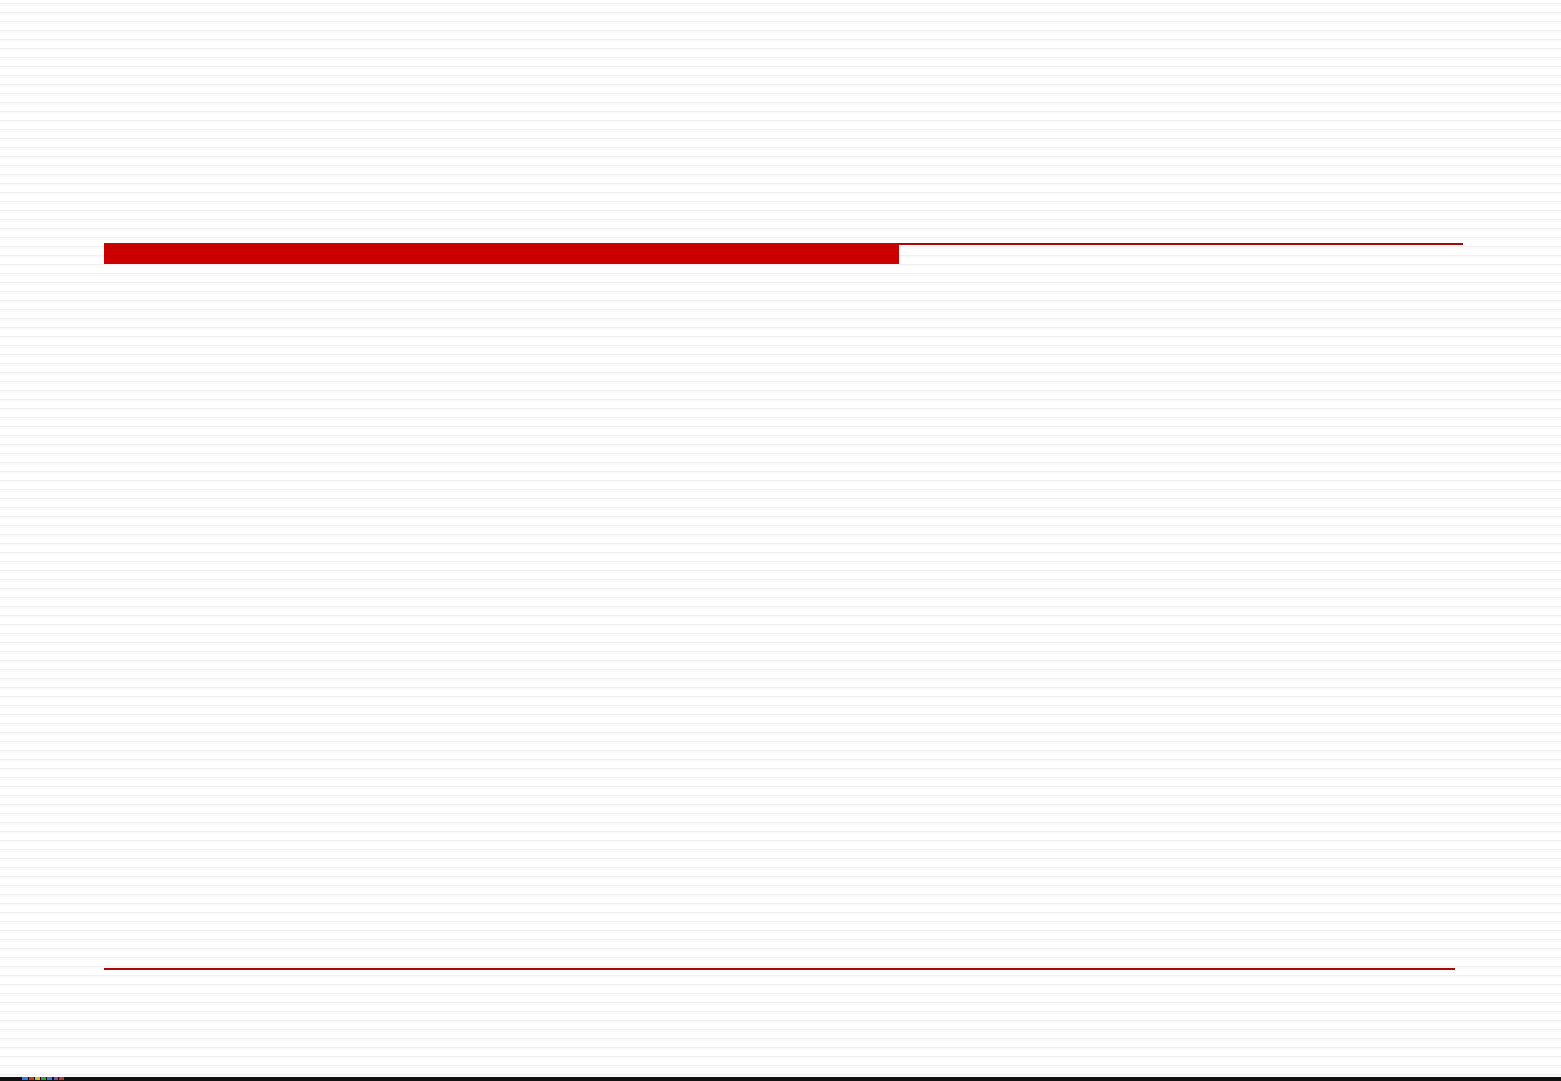 The height and width of the screenshot is (1081, 1561). Describe the element at coordinates (501, 253) in the screenshot. I see `title-accent-bar` at that location.